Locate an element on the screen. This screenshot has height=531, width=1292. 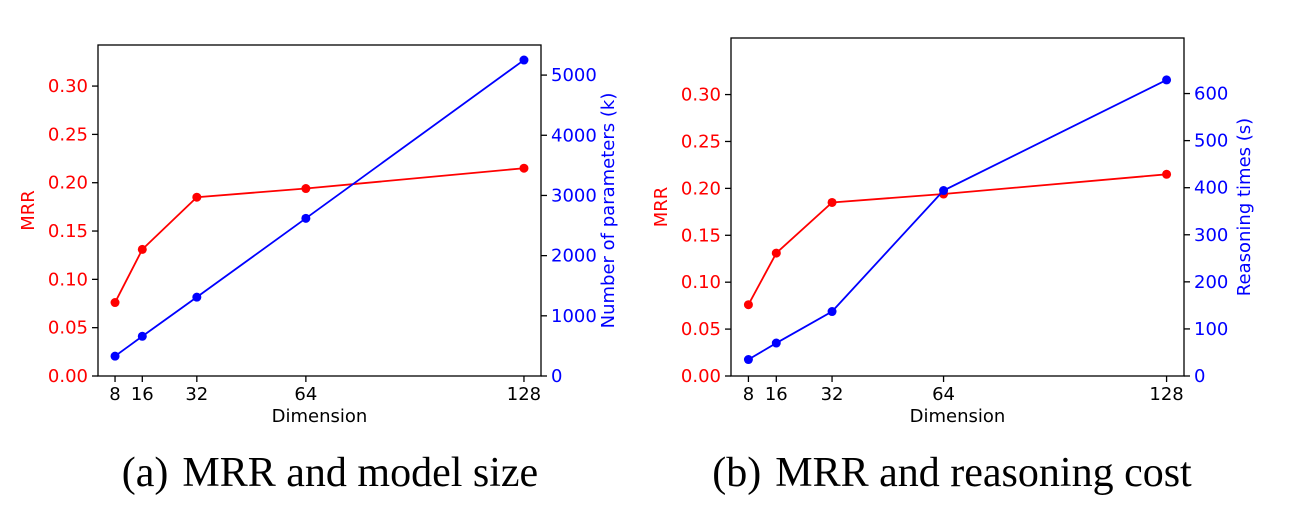
y-right-tick-label: 400 is located at coordinates (1211, 188).